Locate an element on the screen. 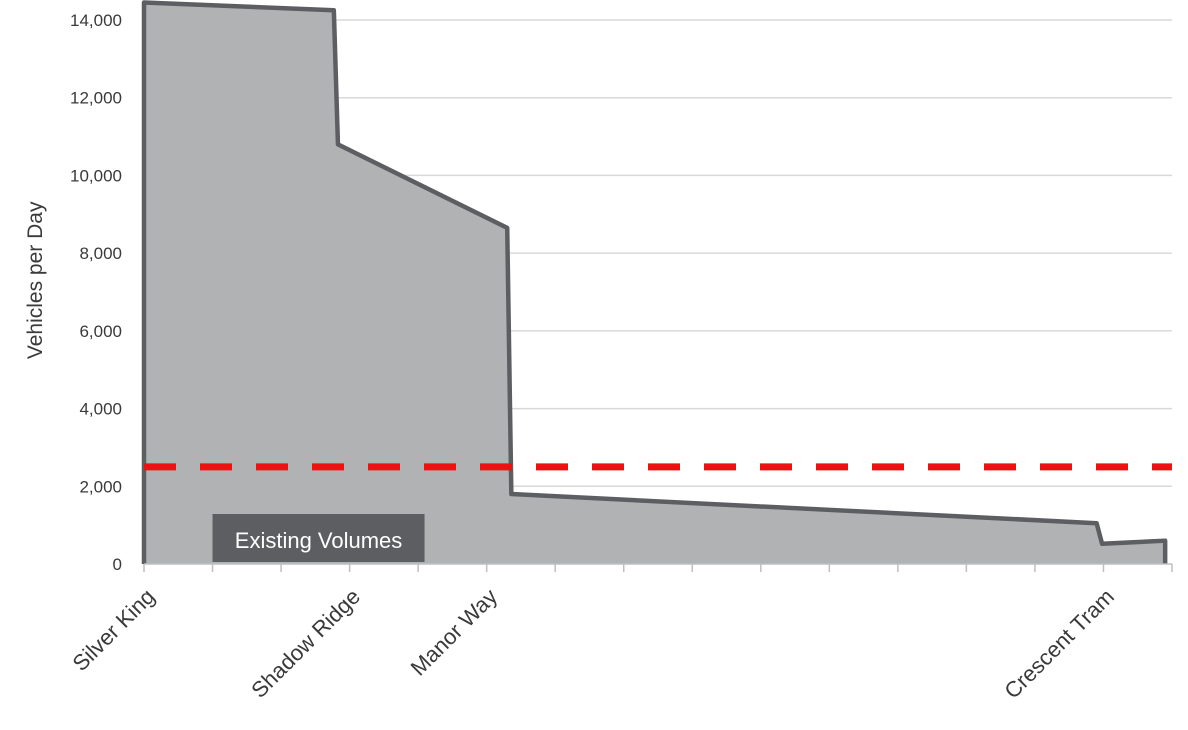 This screenshot has width=1188, height=730. annotation-layer: Existing Volumes is located at coordinates (318, 538).